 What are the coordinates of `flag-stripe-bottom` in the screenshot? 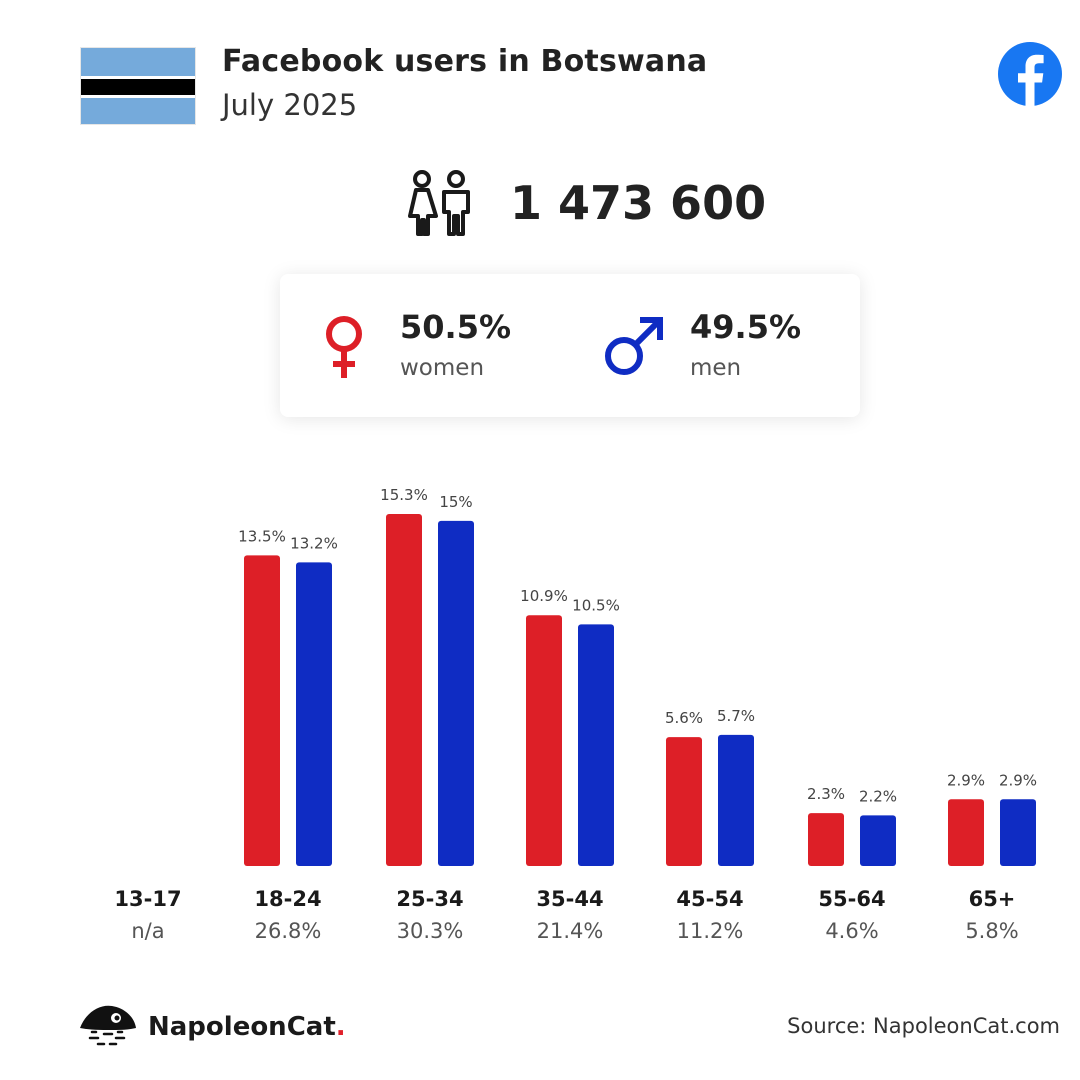 It's located at (138, 111).